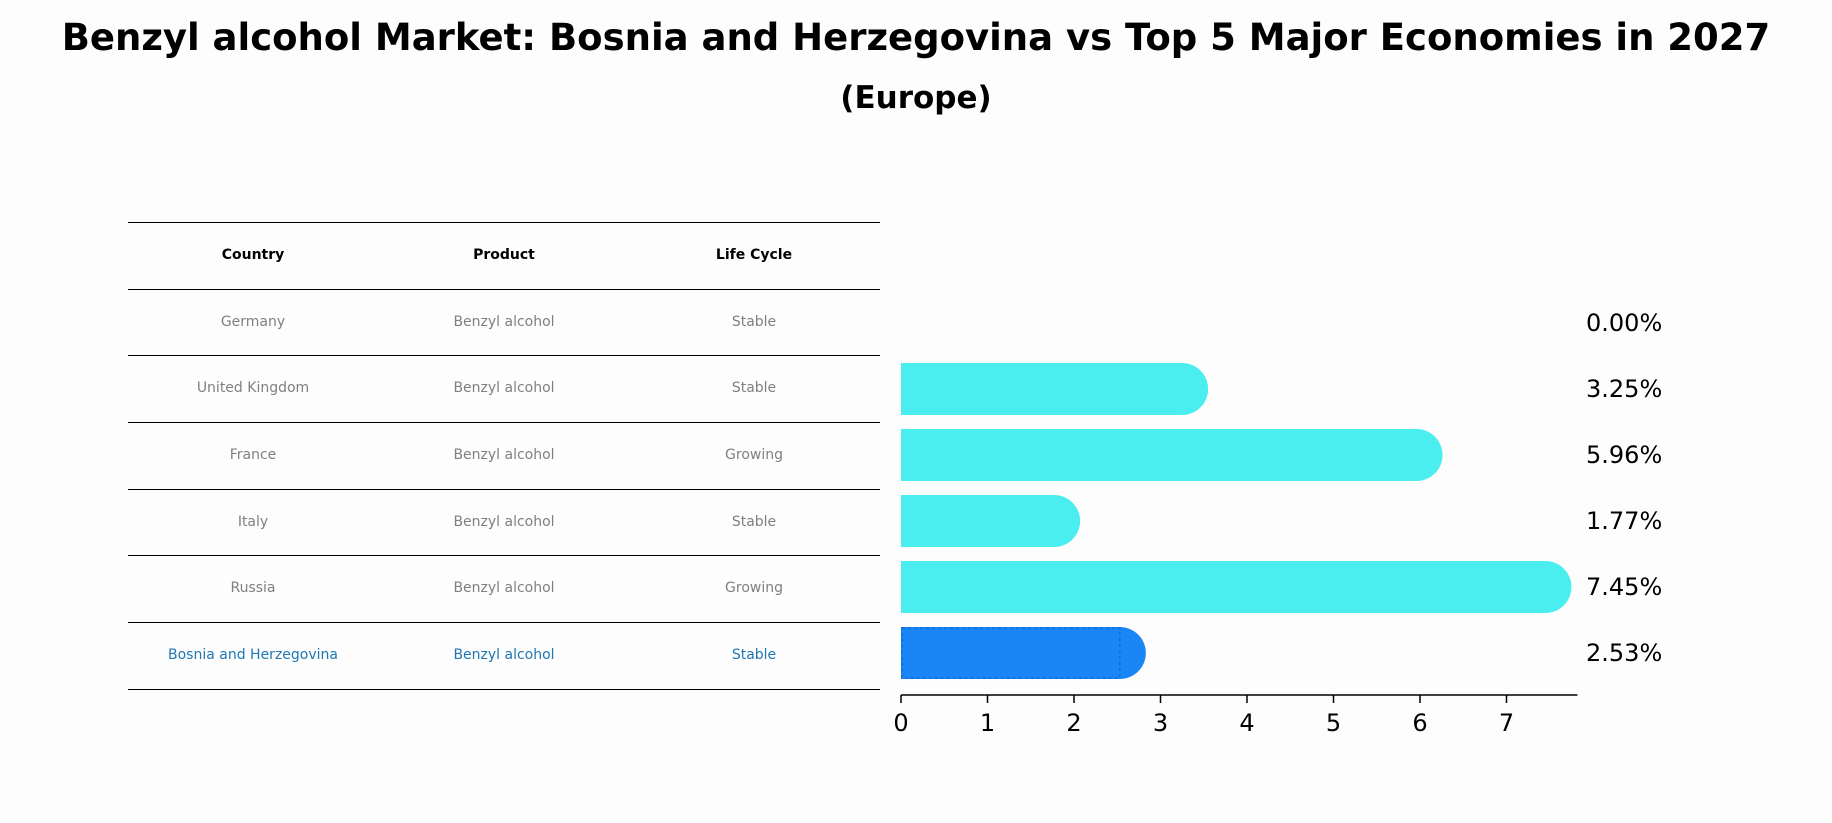 This screenshot has height=823, width=1832. Describe the element at coordinates (253, 655) in the screenshot. I see `table-cell-country-highlight: Bosnia and Herzegovina` at that location.